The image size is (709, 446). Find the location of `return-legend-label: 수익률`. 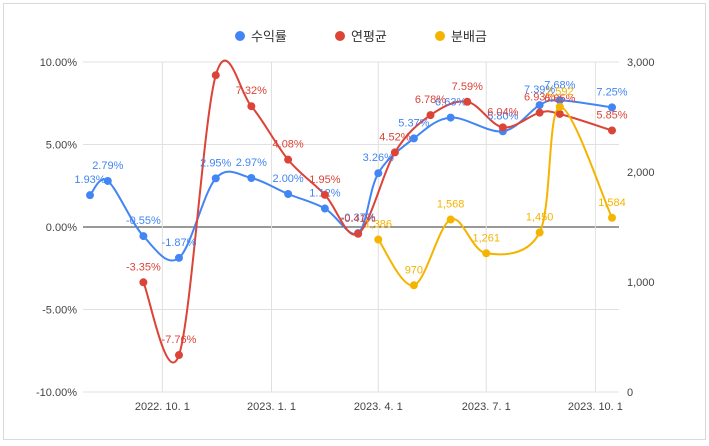

return-legend-label: 수익률 is located at coordinates (269, 36).